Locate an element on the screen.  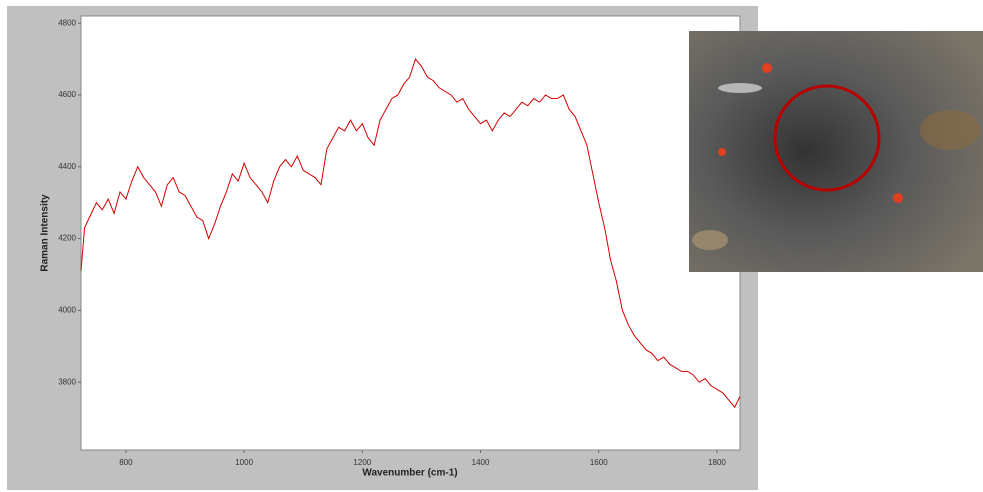
sample-photo is located at coordinates (836, 151).